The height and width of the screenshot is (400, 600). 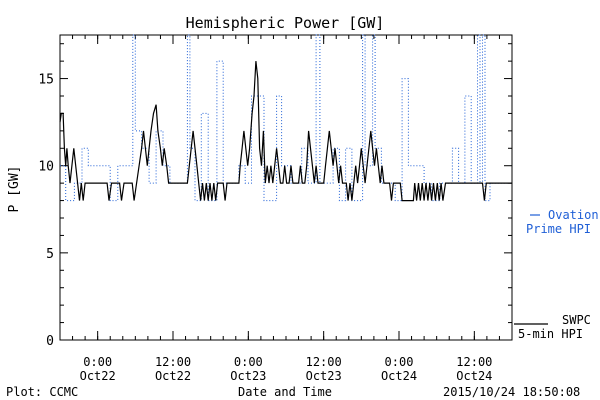 What do you see at coordinates (550, 334) in the screenshot?
I see `legend-label-swpc-2: 5-min HPI` at bounding box center [550, 334].